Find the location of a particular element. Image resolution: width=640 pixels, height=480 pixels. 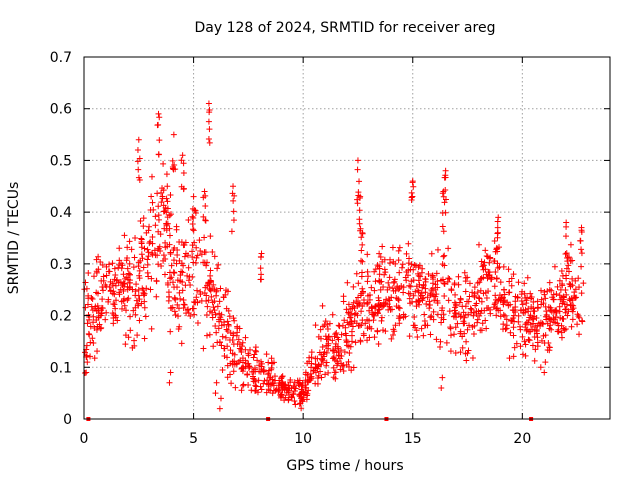

y-tick-label: 0.6 is located at coordinates (61, 110).